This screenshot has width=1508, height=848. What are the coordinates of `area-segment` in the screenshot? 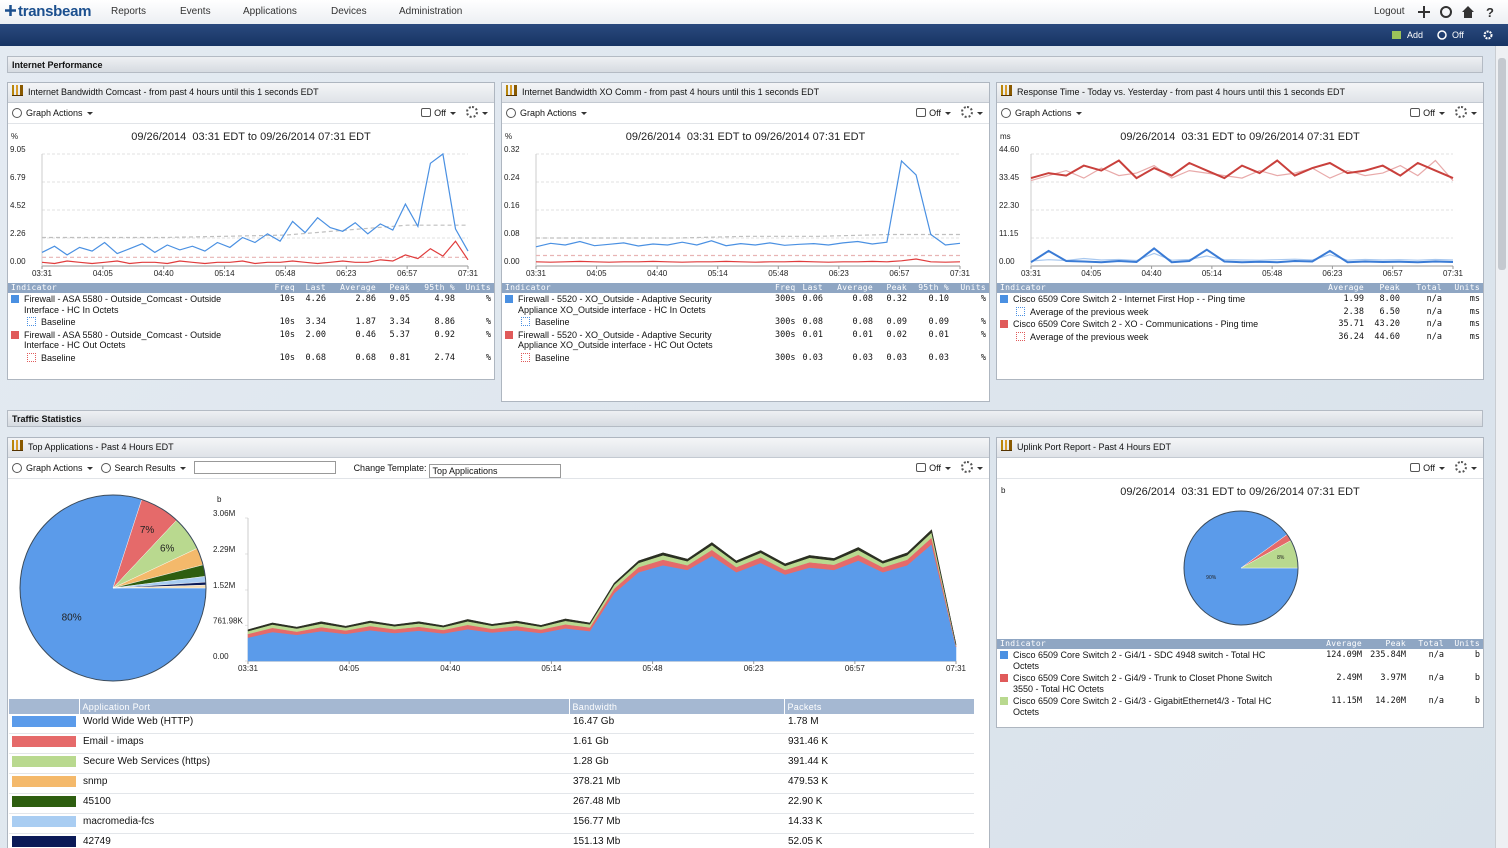 It's located at (602, 587).